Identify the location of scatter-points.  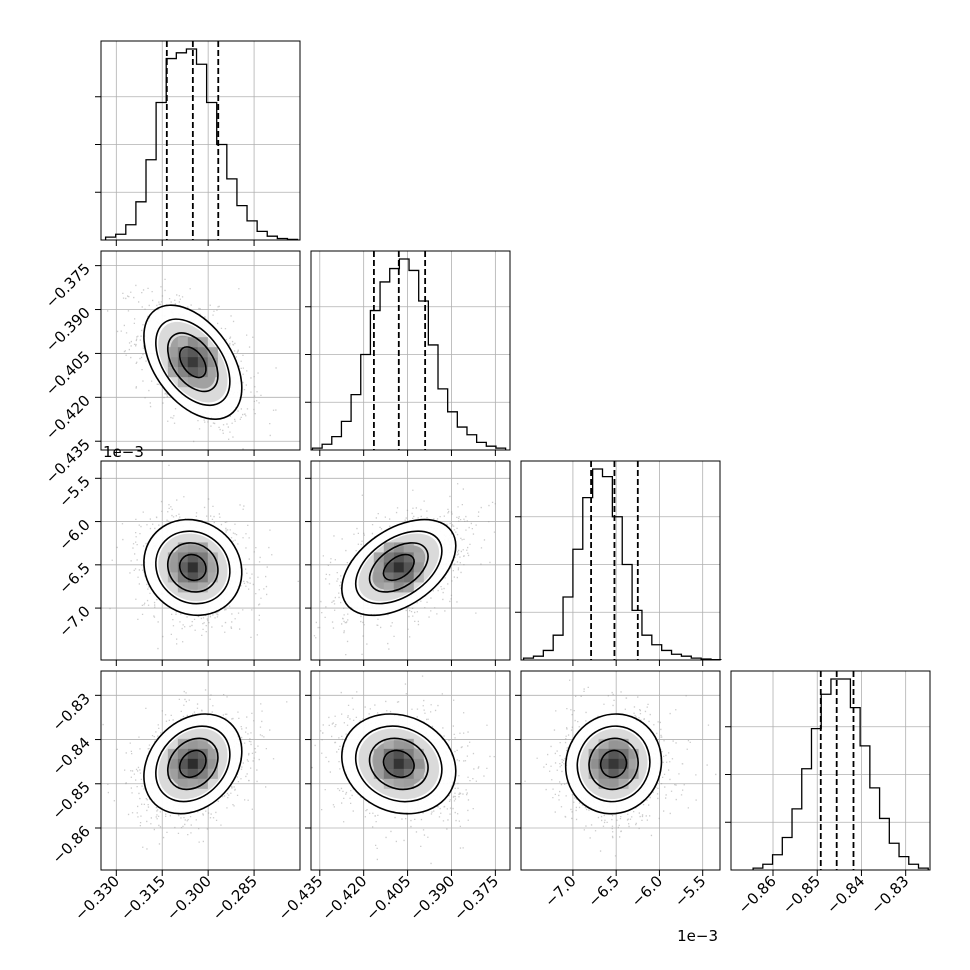
(620, 768).